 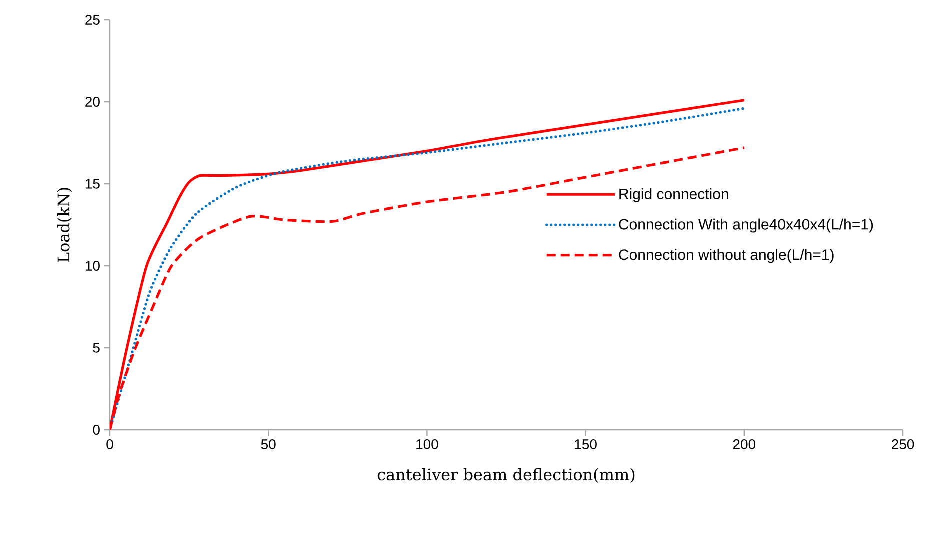 What do you see at coordinates (268, 445) in the screenshot?
I see `x-tick-label: 50` at bounding box center [268, 445].